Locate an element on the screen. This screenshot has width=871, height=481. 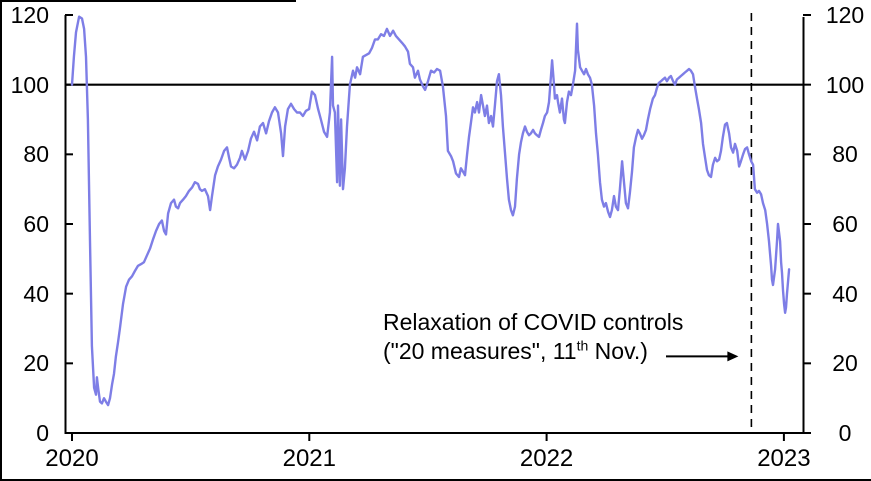
screenshot-border-bottom is located at coordinates (435, 480).